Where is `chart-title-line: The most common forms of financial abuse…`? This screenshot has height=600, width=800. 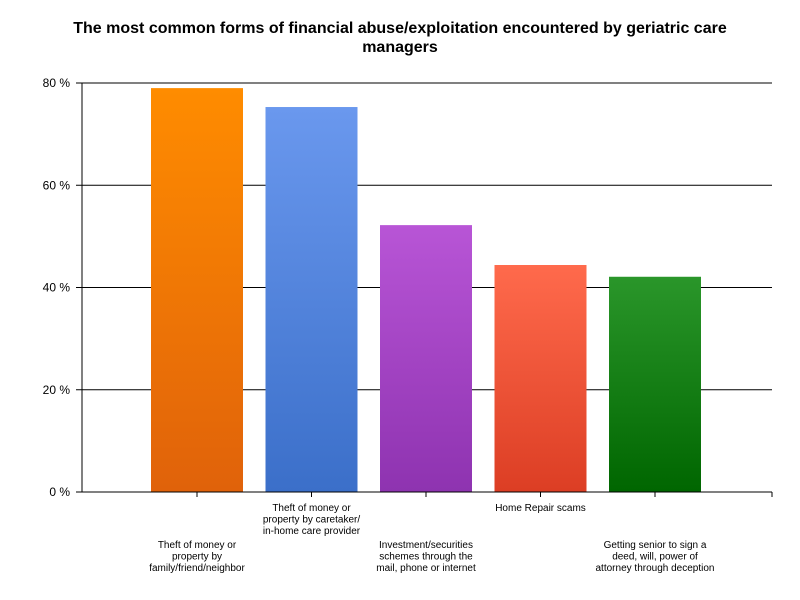 chart-title-line: The most common forms of financial abuse… is located at coordinates (400, 28).